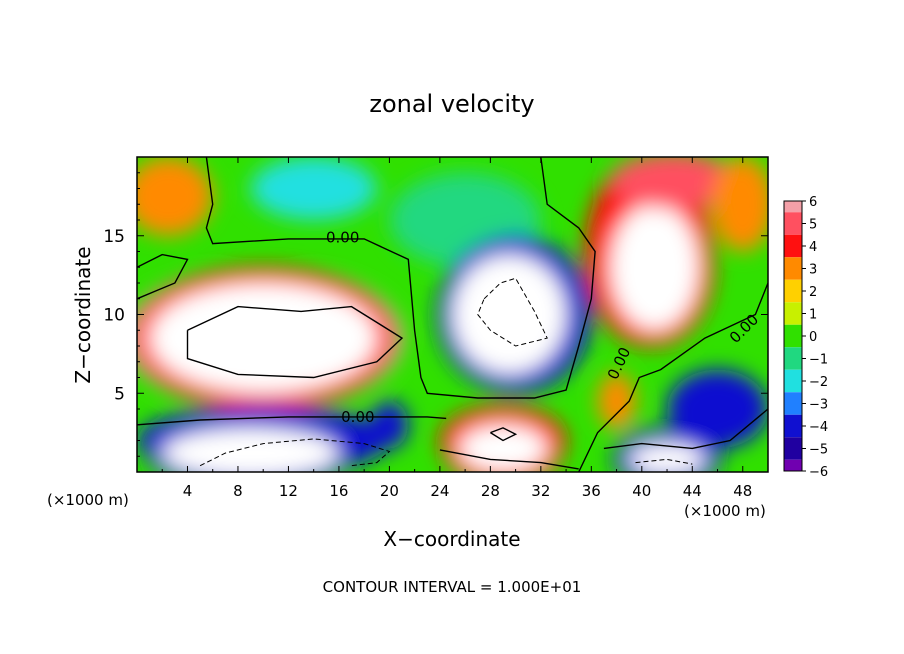 The image size is (904, 654). What do you see at coordinates (813, 292) in the screenshot?
I see `colorbar-label: 2` at bounding box center [813, 292].